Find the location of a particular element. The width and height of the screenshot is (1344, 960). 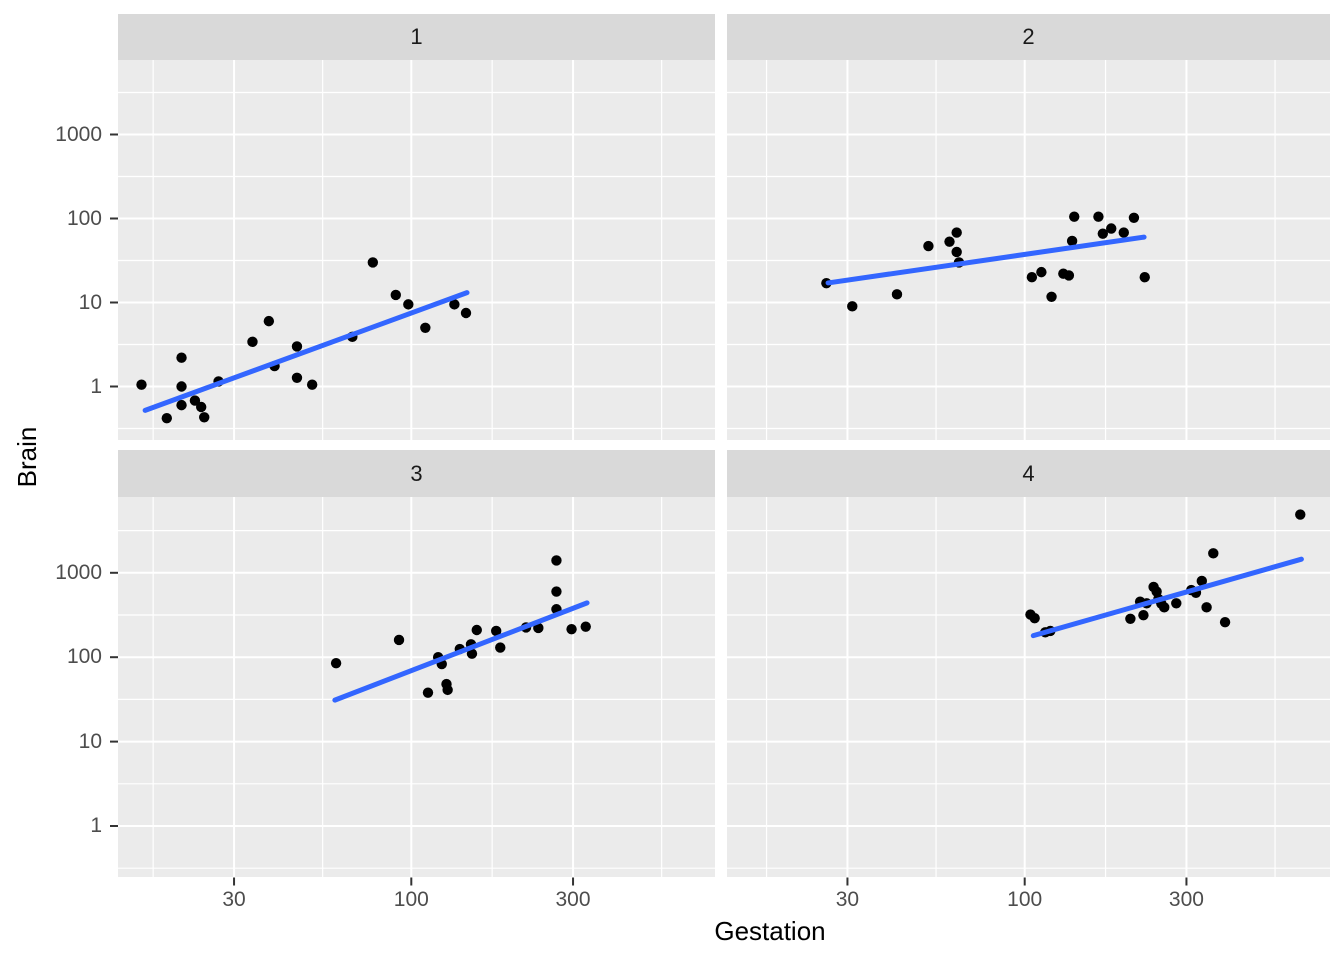

facet-strip-label: 3 is located at coordinates (416, 473).